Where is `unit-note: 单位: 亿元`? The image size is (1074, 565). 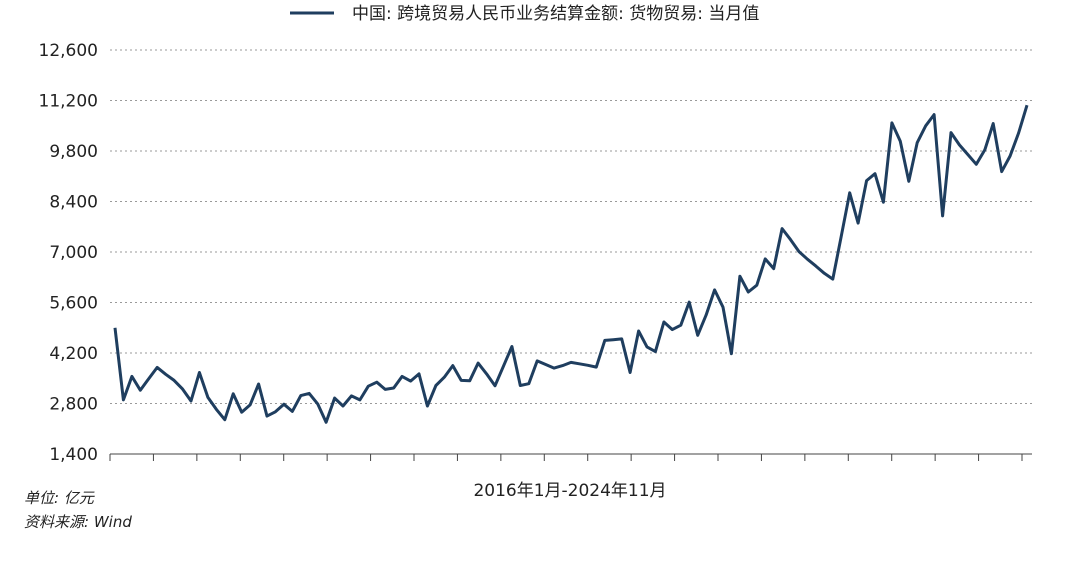
unit-note: 单位: 亿元 is located at coordinates (59, 498).